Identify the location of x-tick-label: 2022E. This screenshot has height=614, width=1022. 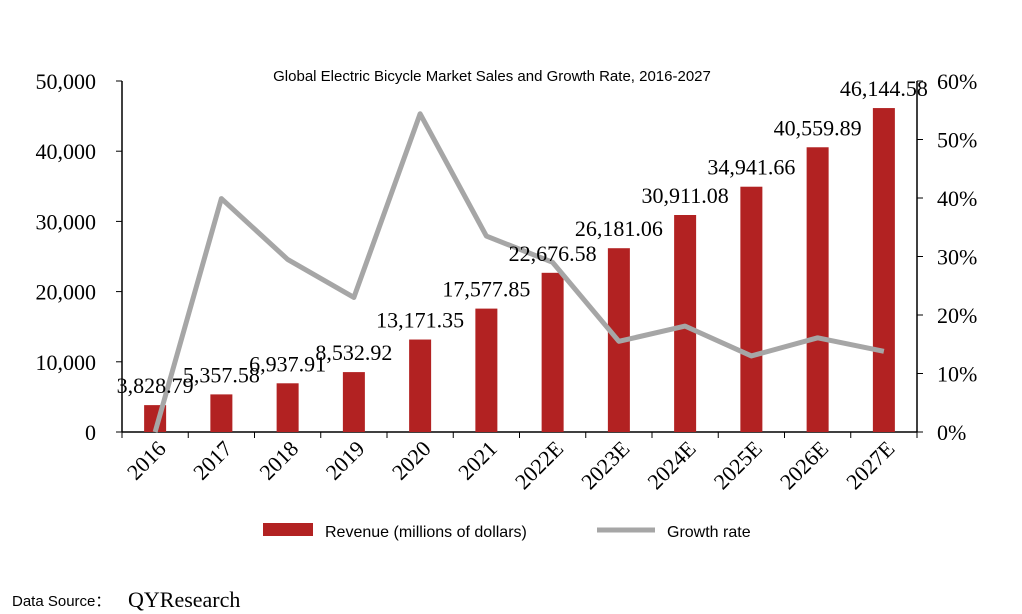
(539, 465).